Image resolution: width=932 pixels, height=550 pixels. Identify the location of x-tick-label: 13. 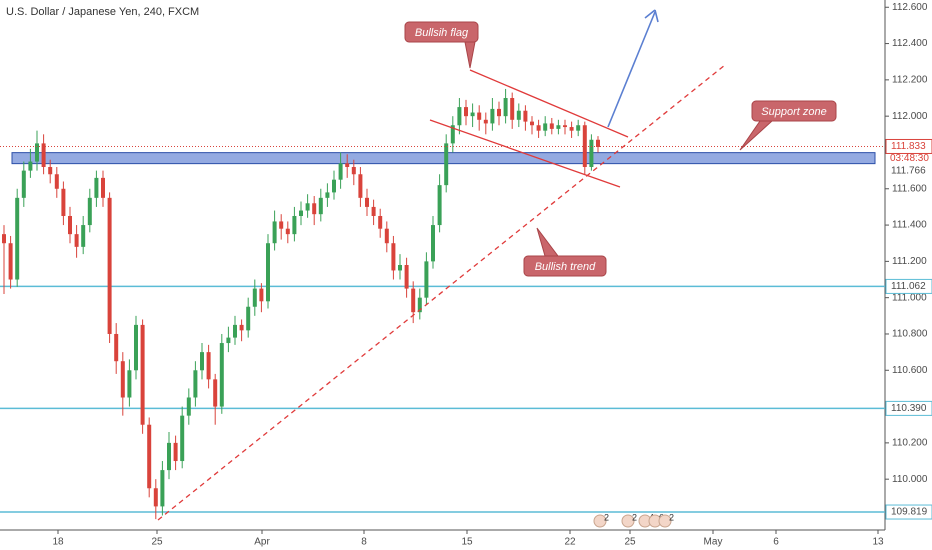
(878, 542).